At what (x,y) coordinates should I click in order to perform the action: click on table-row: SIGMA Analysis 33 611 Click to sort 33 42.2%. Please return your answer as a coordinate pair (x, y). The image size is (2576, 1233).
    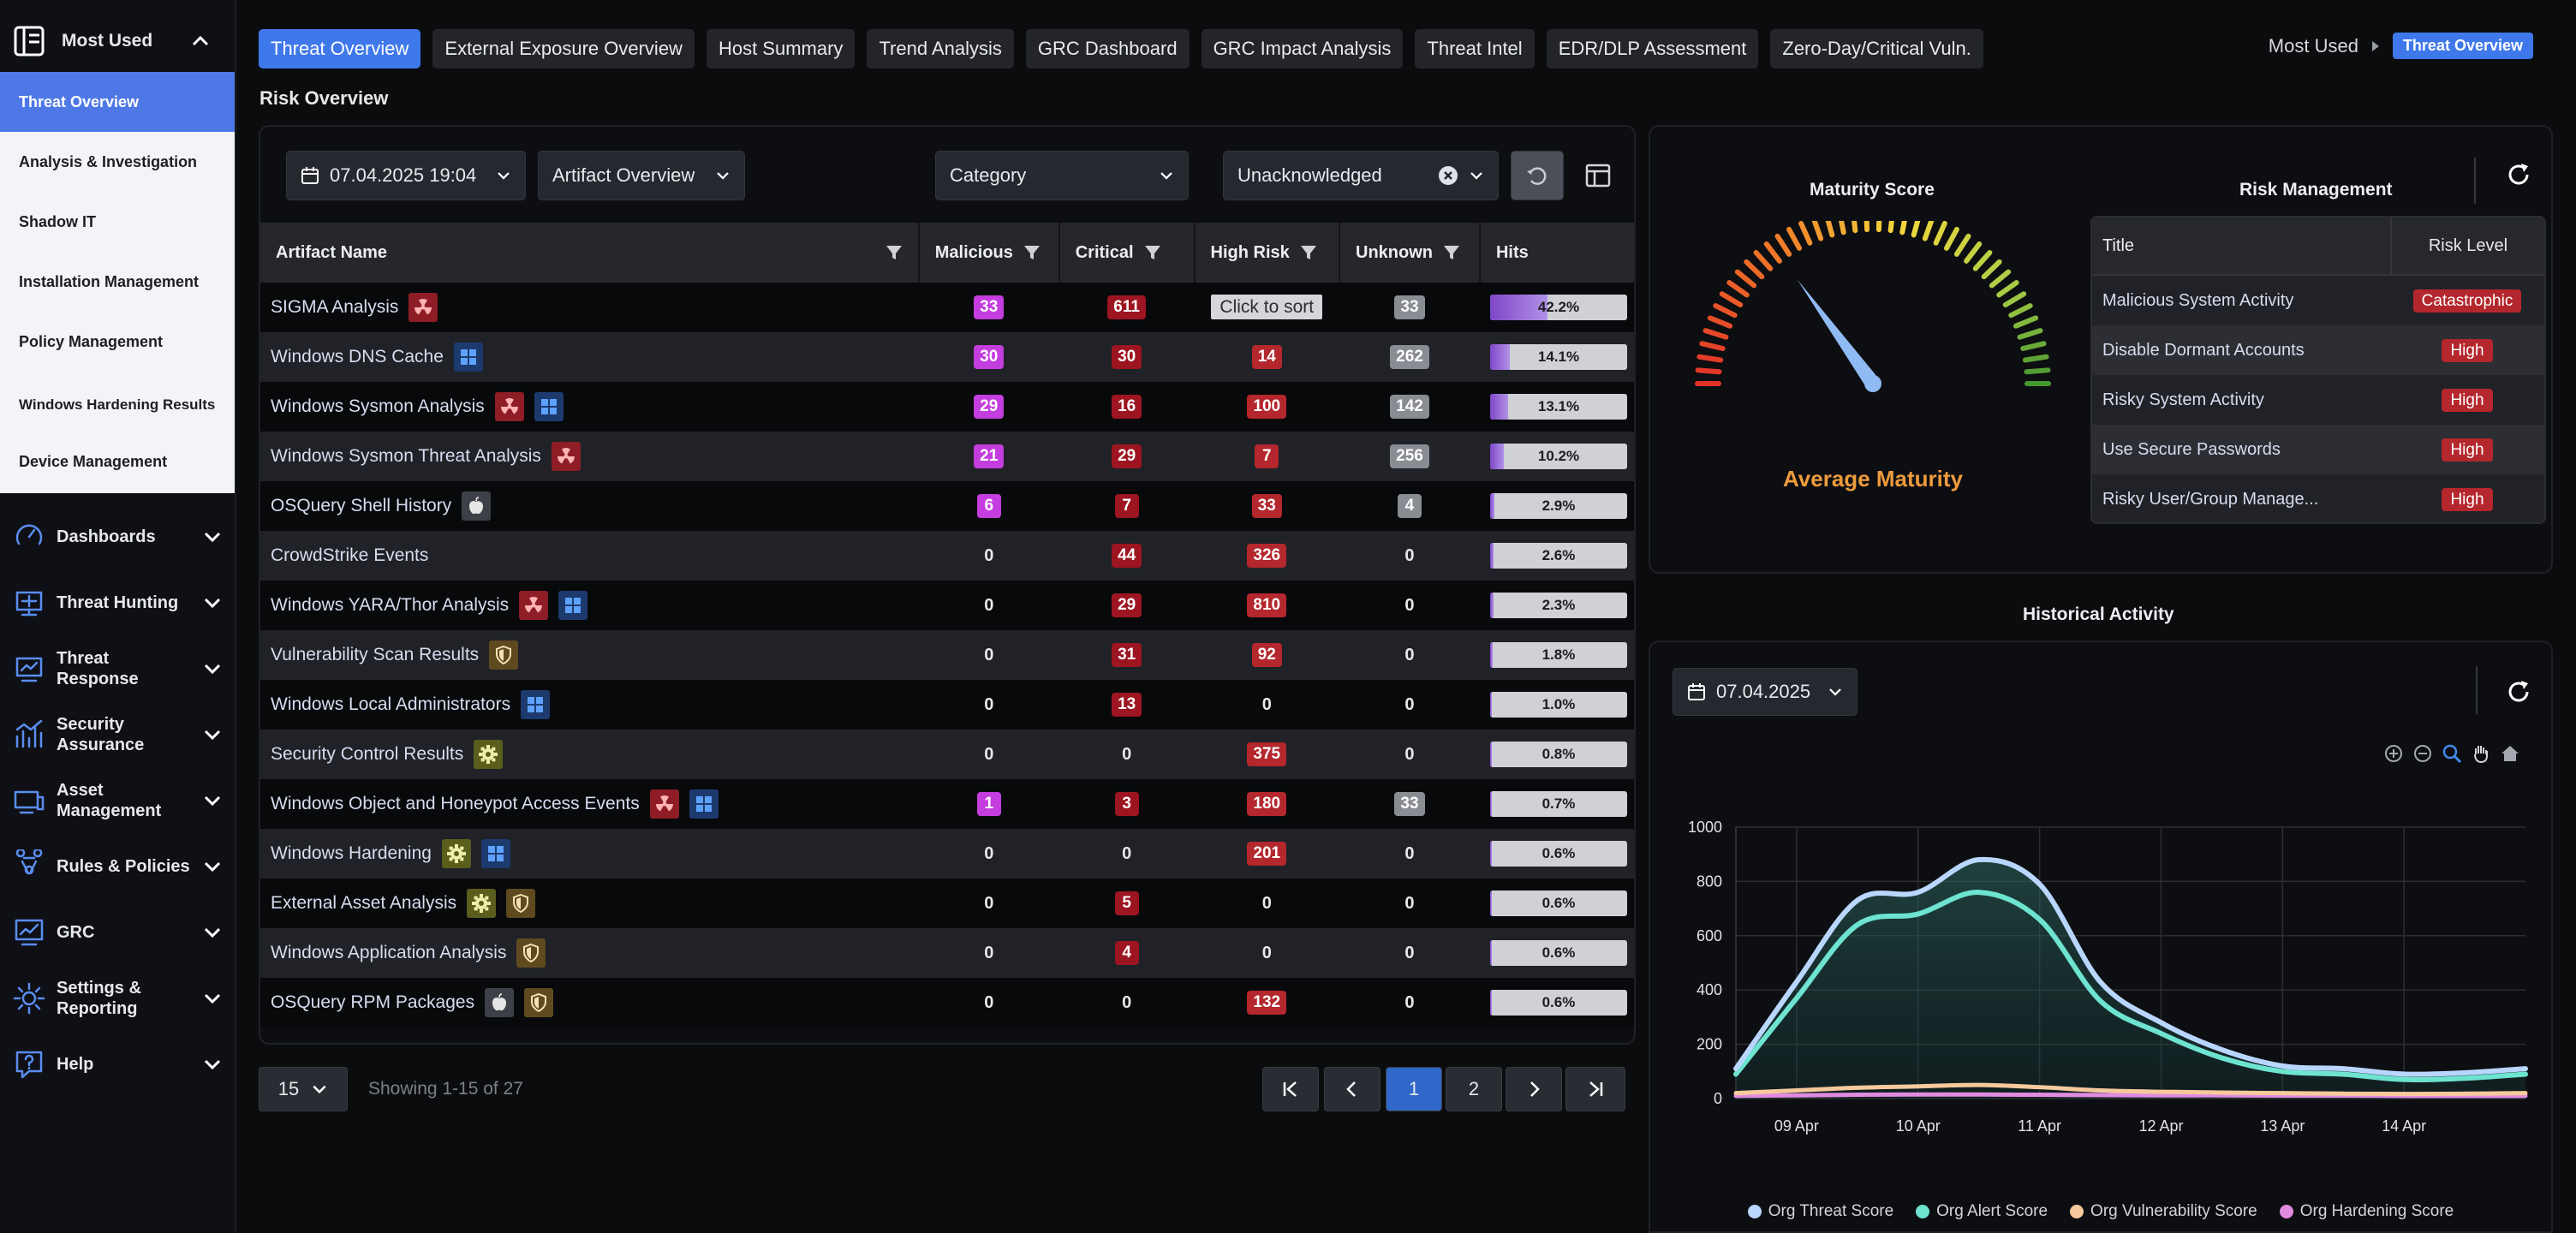
    Looking at the image, I should click on (947, 307).